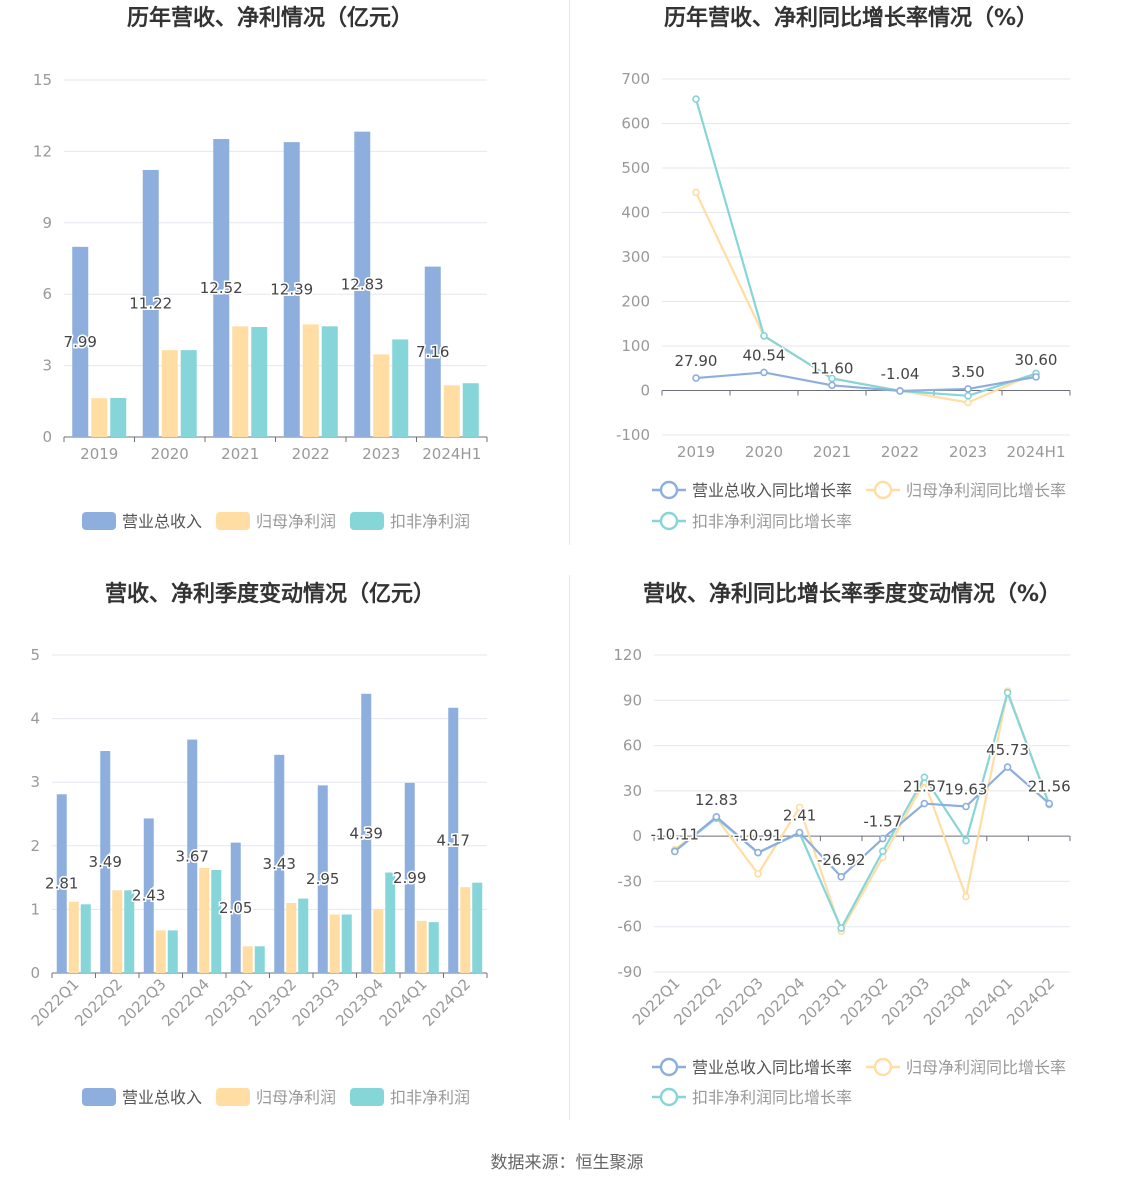 The width and height of the screenshot is (1134, 1188). I want to click on data-label: 7.99, so click(80, 342).